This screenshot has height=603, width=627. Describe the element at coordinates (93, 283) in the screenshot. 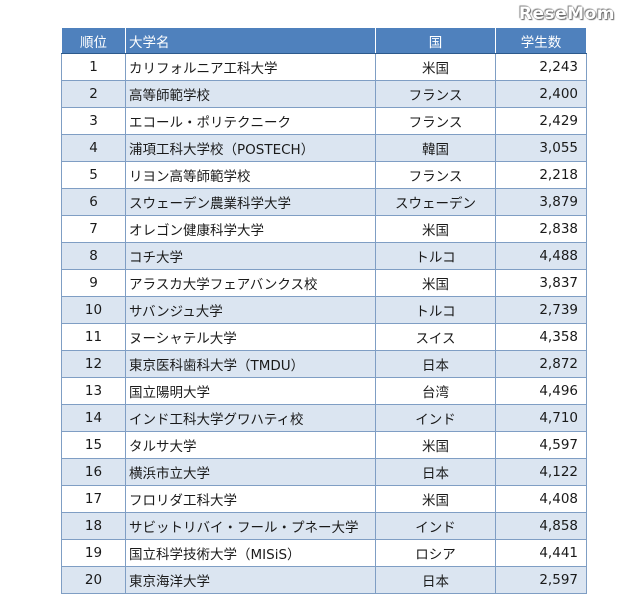

I see `rank-cell: 9` at that location.